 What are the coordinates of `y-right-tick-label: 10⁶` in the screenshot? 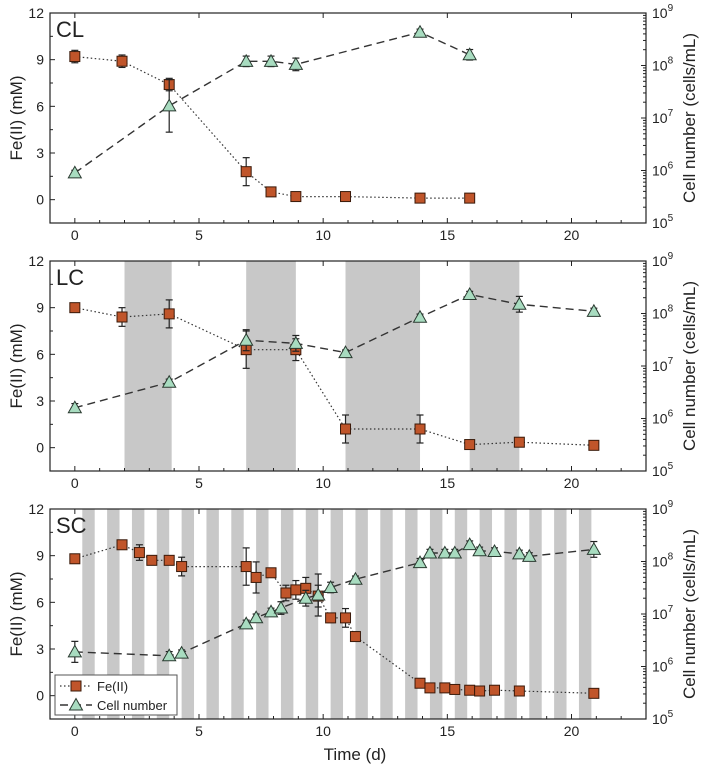 It's located at (663, 170).